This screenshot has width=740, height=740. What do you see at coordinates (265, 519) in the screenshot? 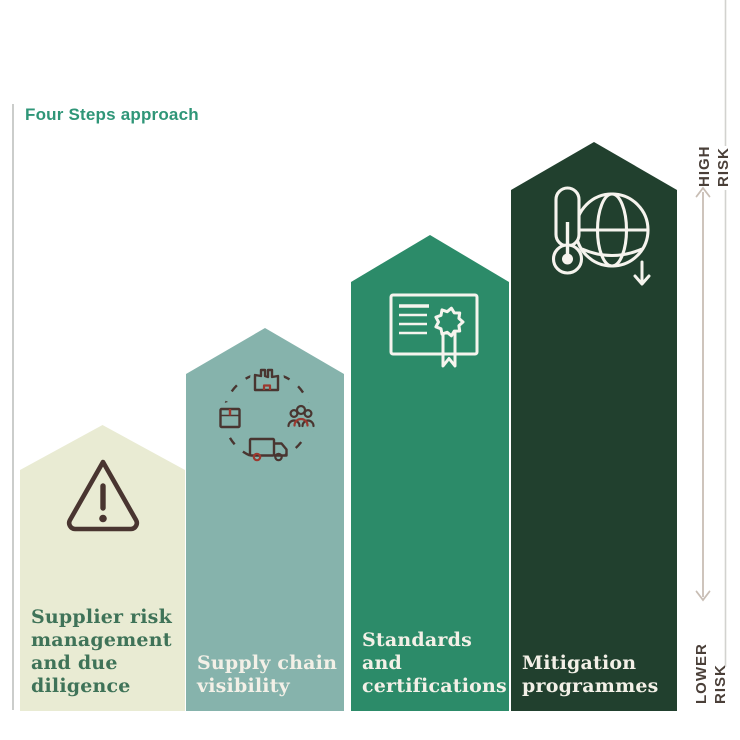
I see `step-column-supply-chain: Supply chain visibility` at bounding box center [265, 519].